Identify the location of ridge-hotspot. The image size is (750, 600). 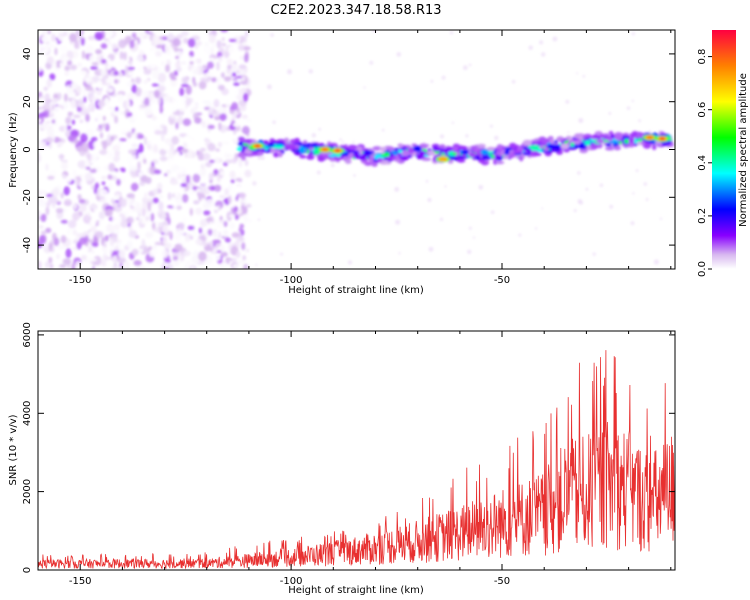
(257, 146).